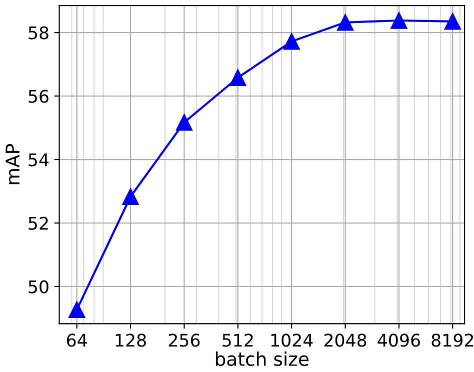 The width and height of the screenshot is (474, 372). What do you see at coordinates (38, 287) in the screenshot?
I see `y-tick-label: 50` at bounding box center [38, 287].